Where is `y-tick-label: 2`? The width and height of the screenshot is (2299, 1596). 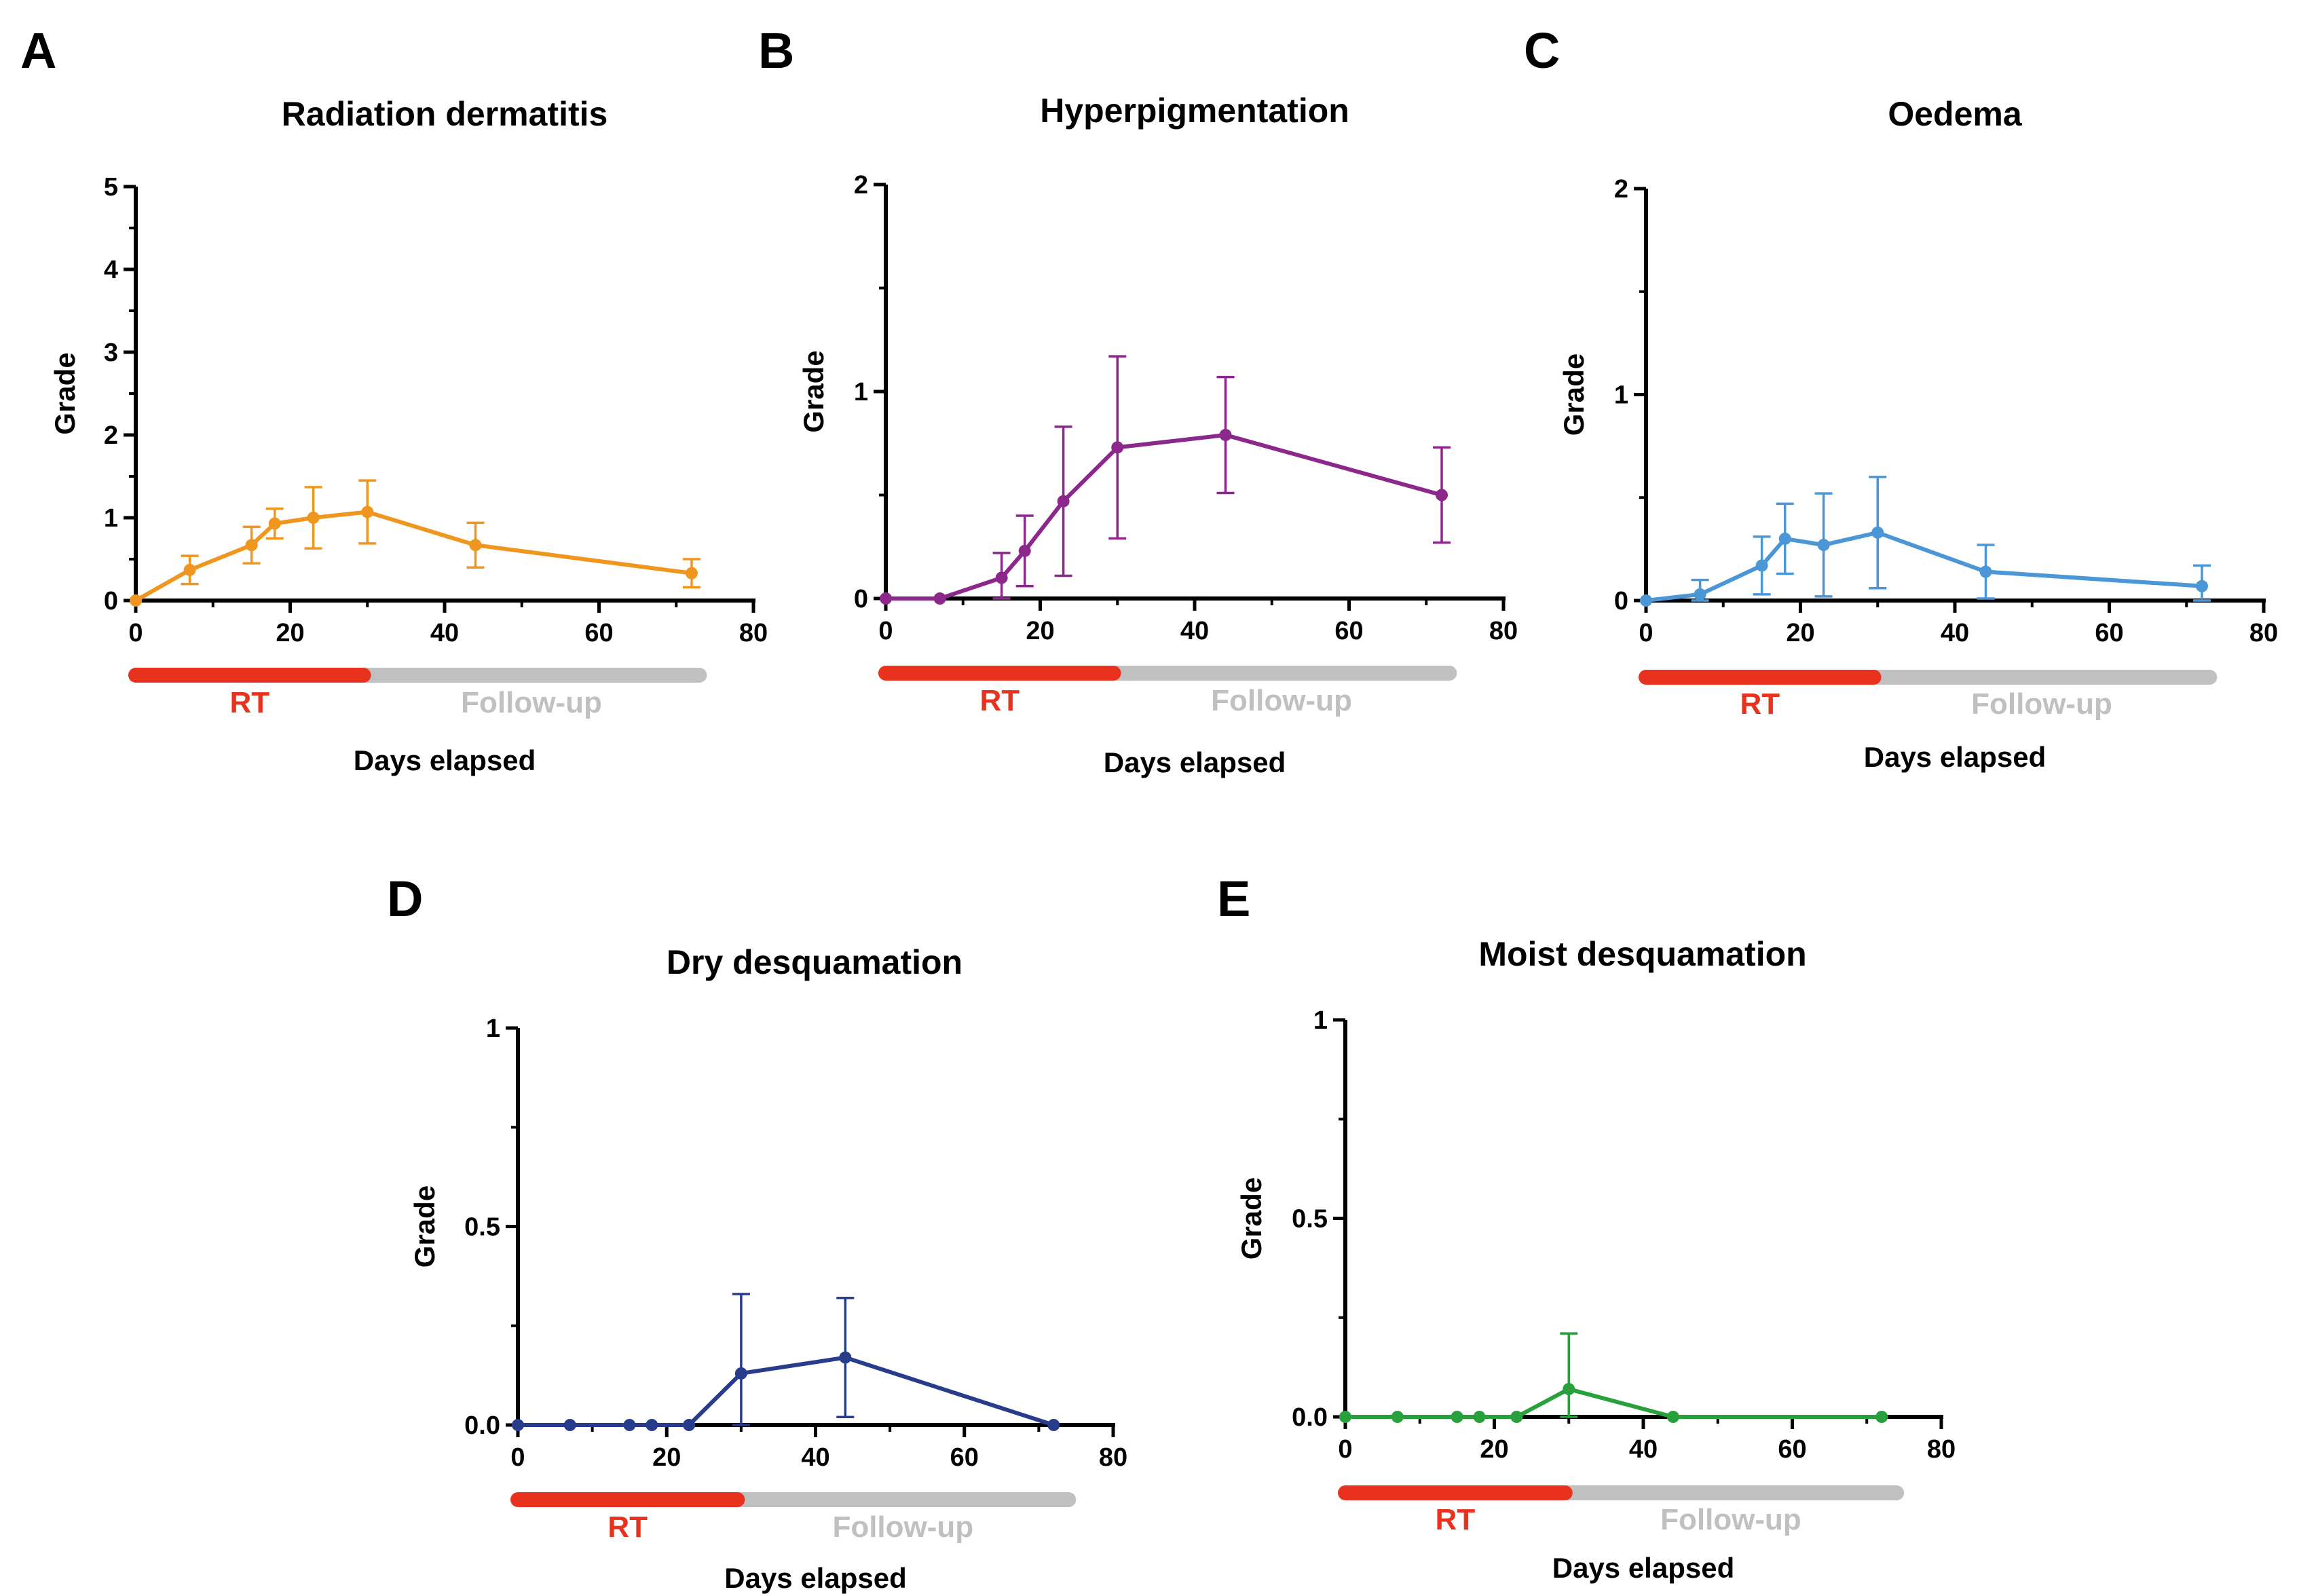 y-tick-label: 2 is located at coordinates (1621, 189).